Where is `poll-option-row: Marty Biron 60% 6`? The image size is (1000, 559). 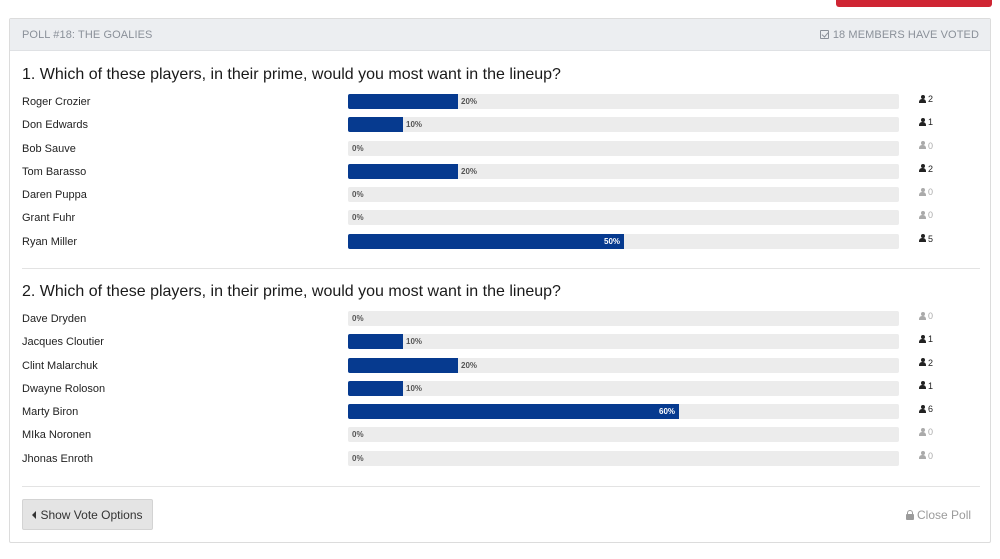
poll-option-row: Marty Biron 60% 6 is located at coordinates (501, 413).